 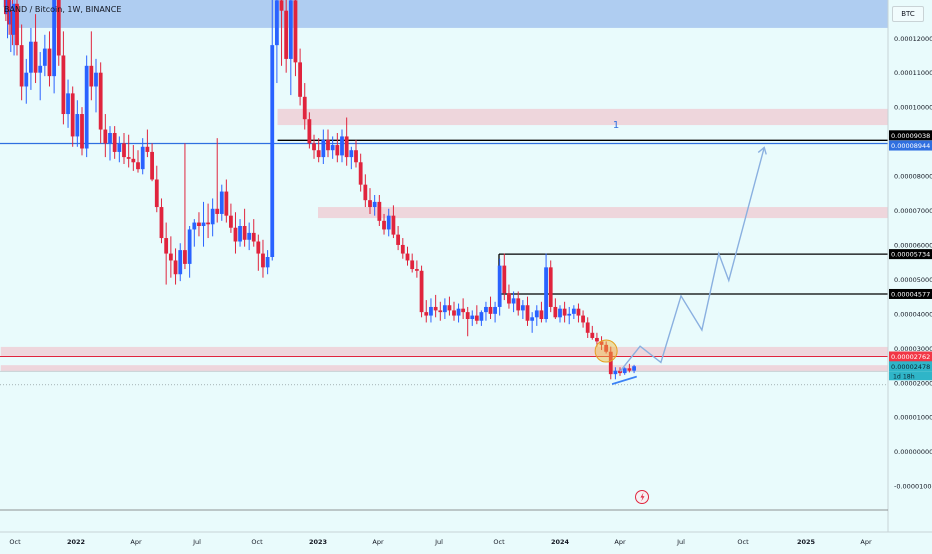 I want to click on price-label-text: 0.00002762, so click(x=910, y=357).